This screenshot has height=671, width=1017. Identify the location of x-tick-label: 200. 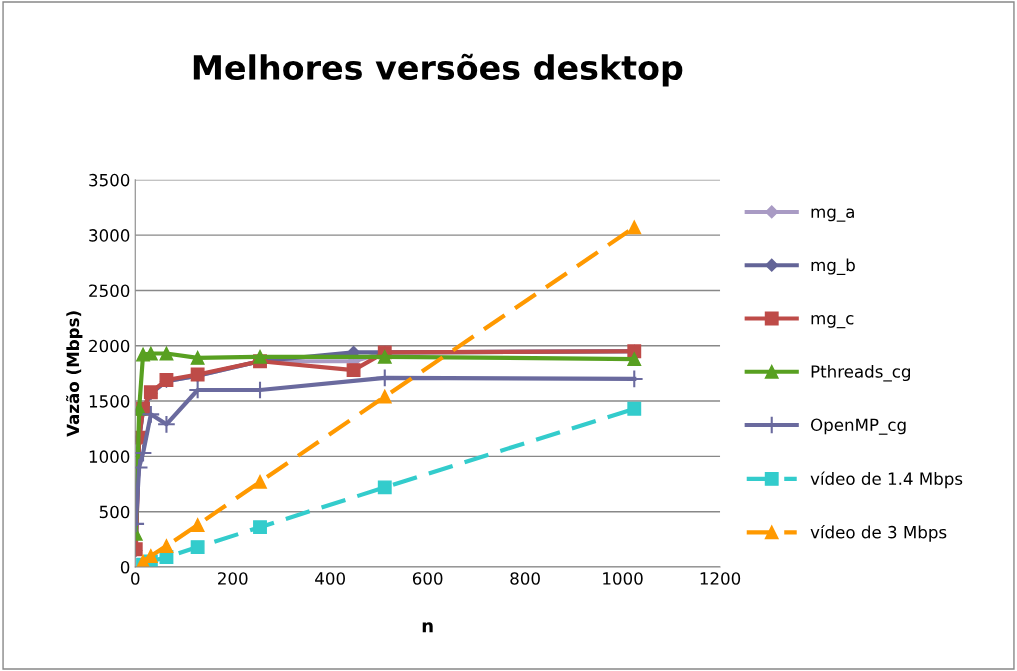
(233, 578).